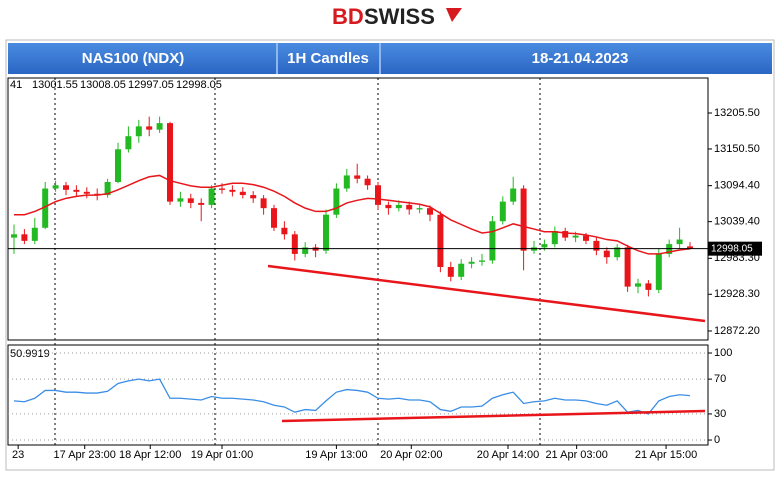 The width and height of the screenshot is (780, 477). What do you see at coordinates (390, 58) in the screenshot?
I see `header-bar` at bounding box center [390, 58].